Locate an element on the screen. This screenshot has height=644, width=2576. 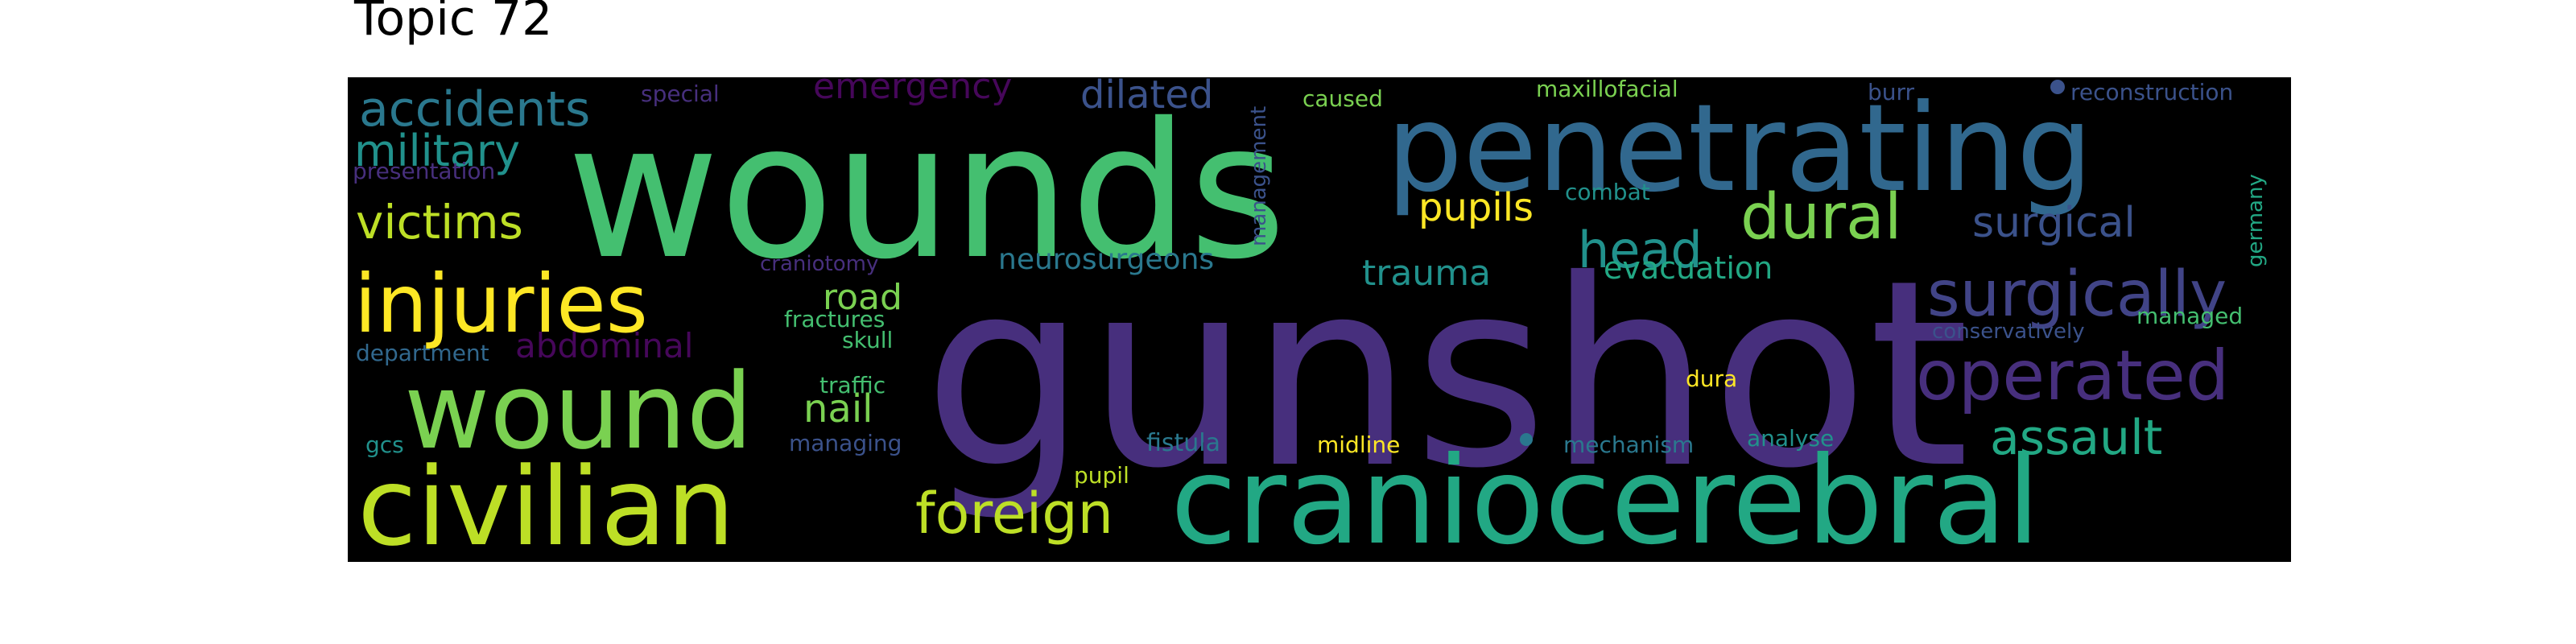
word-nail: nail is located at coordinates (838, 408).